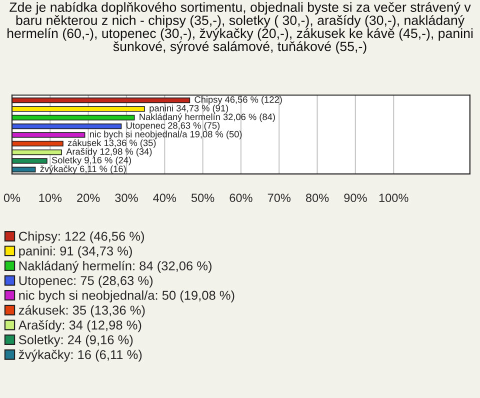 The height and width of the screenshot is (398, 480). Describe the element at coordinates (75, 340) in the screenshot. I see `legend-label: Soletky: 24 (9,16 %)` at that location.